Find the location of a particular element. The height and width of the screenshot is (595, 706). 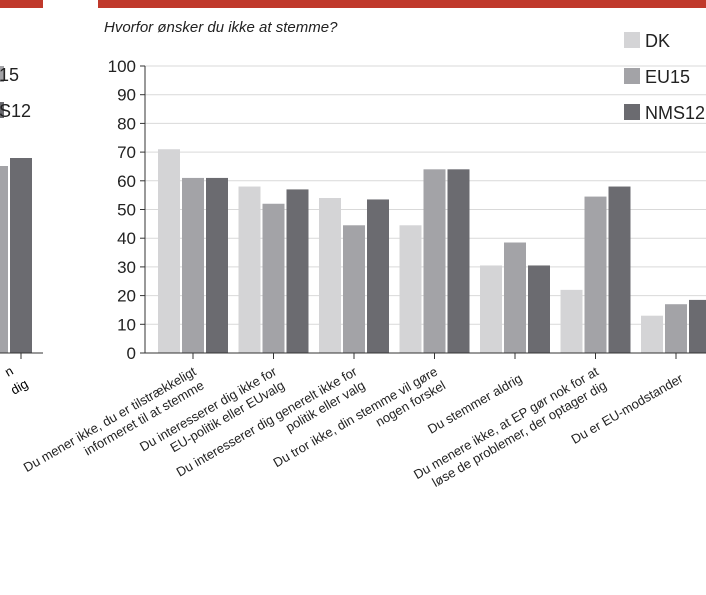

y-tick-label: 60 is located at coordinates (126, 181).